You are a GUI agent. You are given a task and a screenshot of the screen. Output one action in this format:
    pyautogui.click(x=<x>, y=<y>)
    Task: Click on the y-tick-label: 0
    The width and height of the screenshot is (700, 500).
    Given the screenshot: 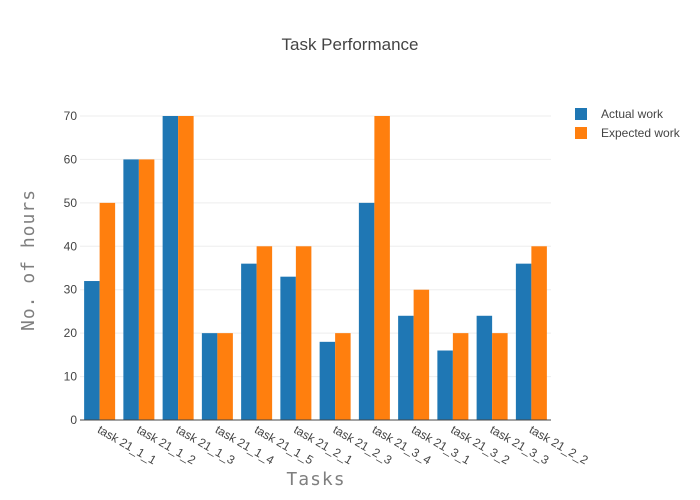 What is the action you would take?
    pyautogui.click(x=73, y=420)
    